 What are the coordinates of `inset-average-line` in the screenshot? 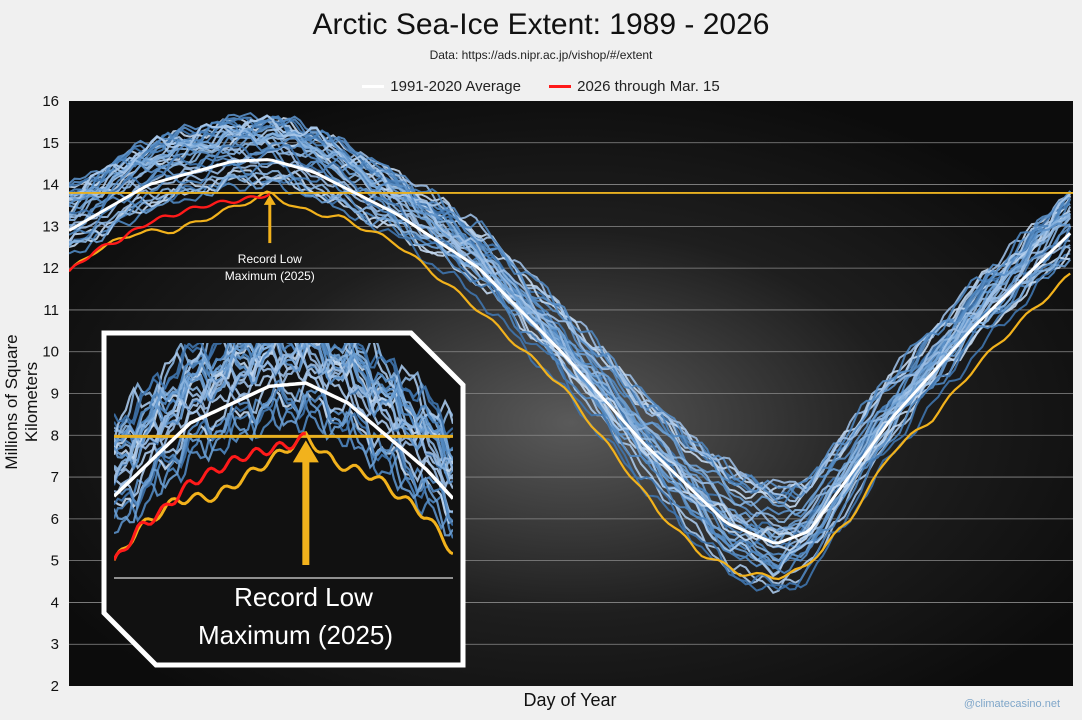 It's located at (283, 440).